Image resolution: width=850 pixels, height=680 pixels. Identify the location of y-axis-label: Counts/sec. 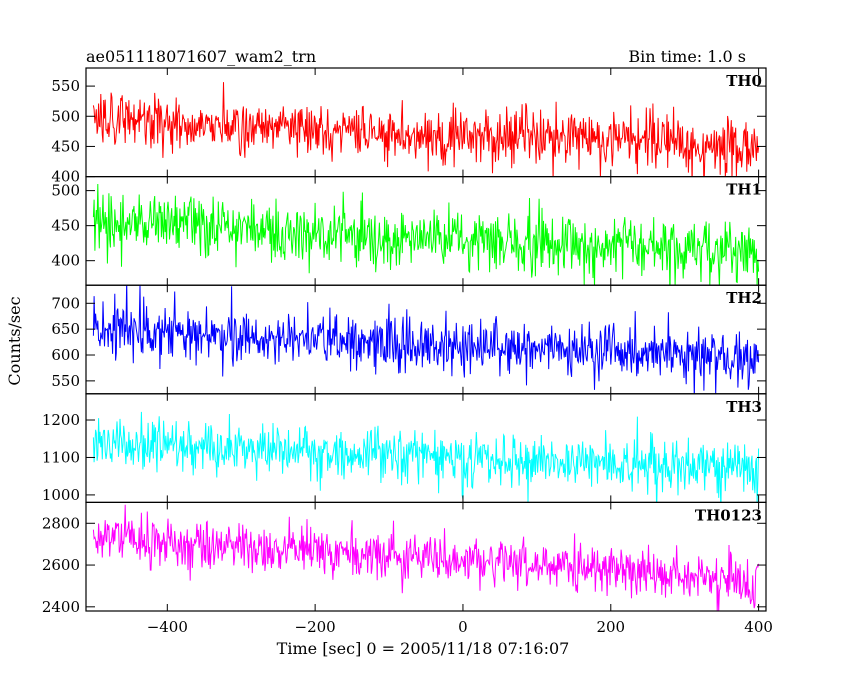
(14, 340).